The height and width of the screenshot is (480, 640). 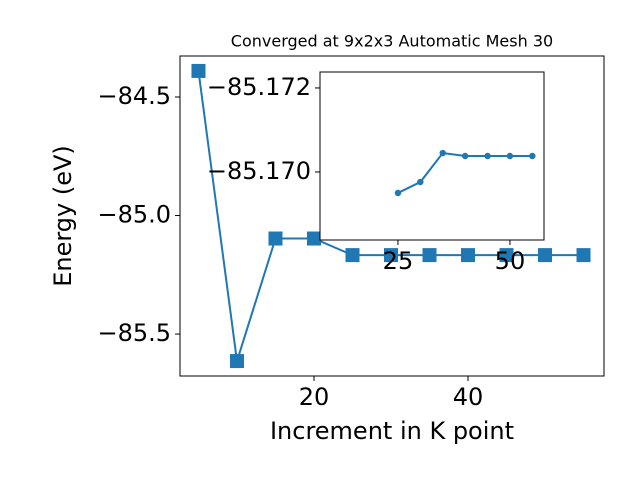 I want to click on y-tick-label: −85.5, so click(x=134, y=333).